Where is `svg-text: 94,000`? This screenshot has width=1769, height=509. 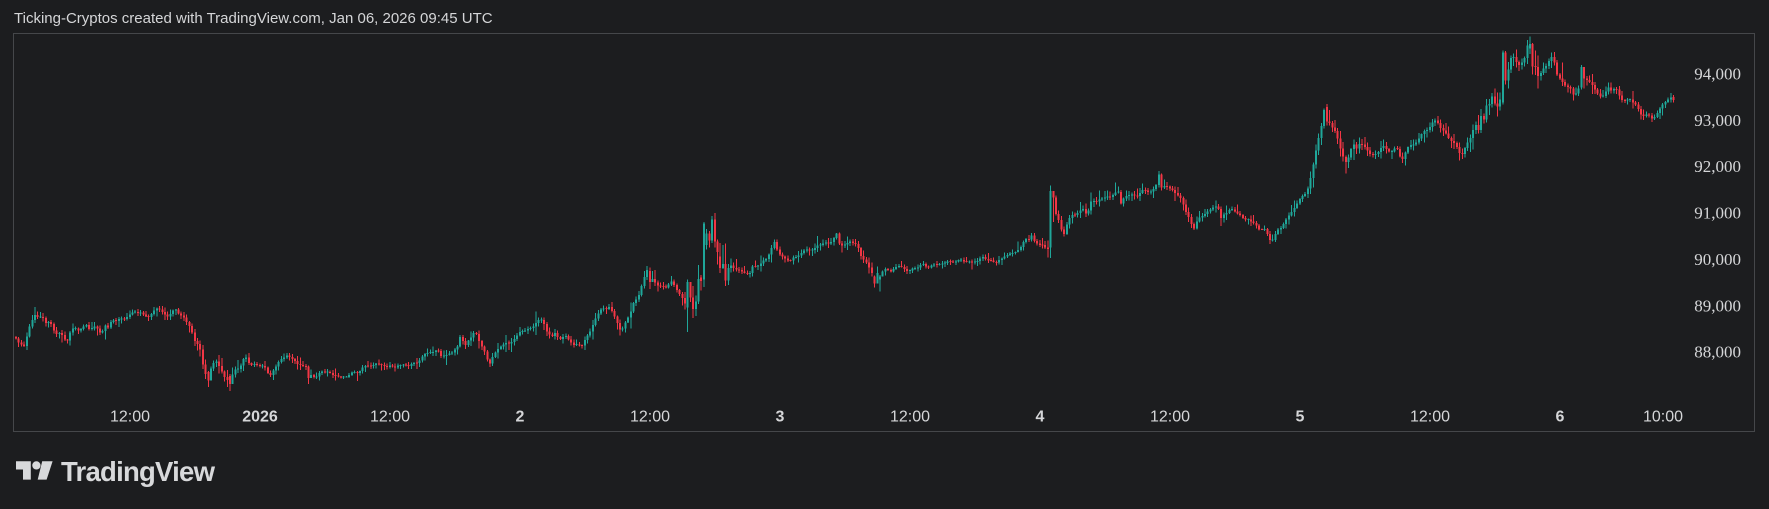 svg-text: 94,000 is located at coordinates (1717, 74).